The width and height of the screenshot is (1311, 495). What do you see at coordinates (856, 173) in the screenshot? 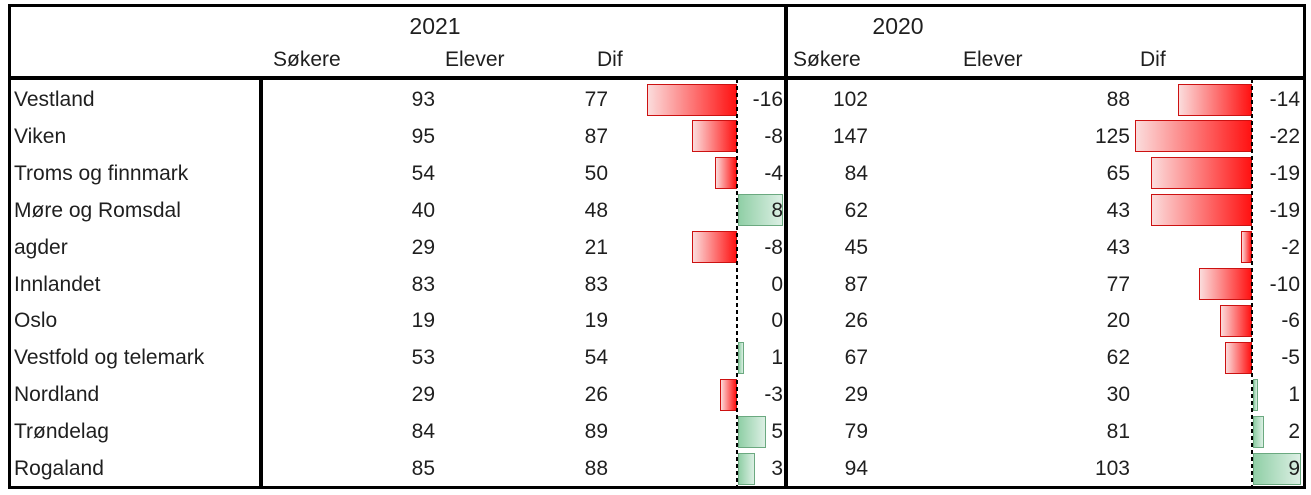
I see `sokere-value-2020: 84` at bounding box center [856, 173].